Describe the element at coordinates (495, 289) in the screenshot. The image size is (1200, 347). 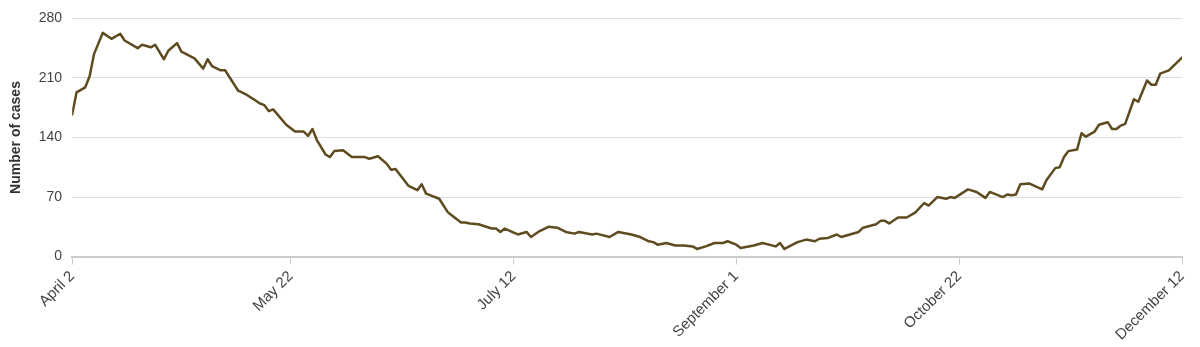
I see `x-tick-label: July 12` at that location.